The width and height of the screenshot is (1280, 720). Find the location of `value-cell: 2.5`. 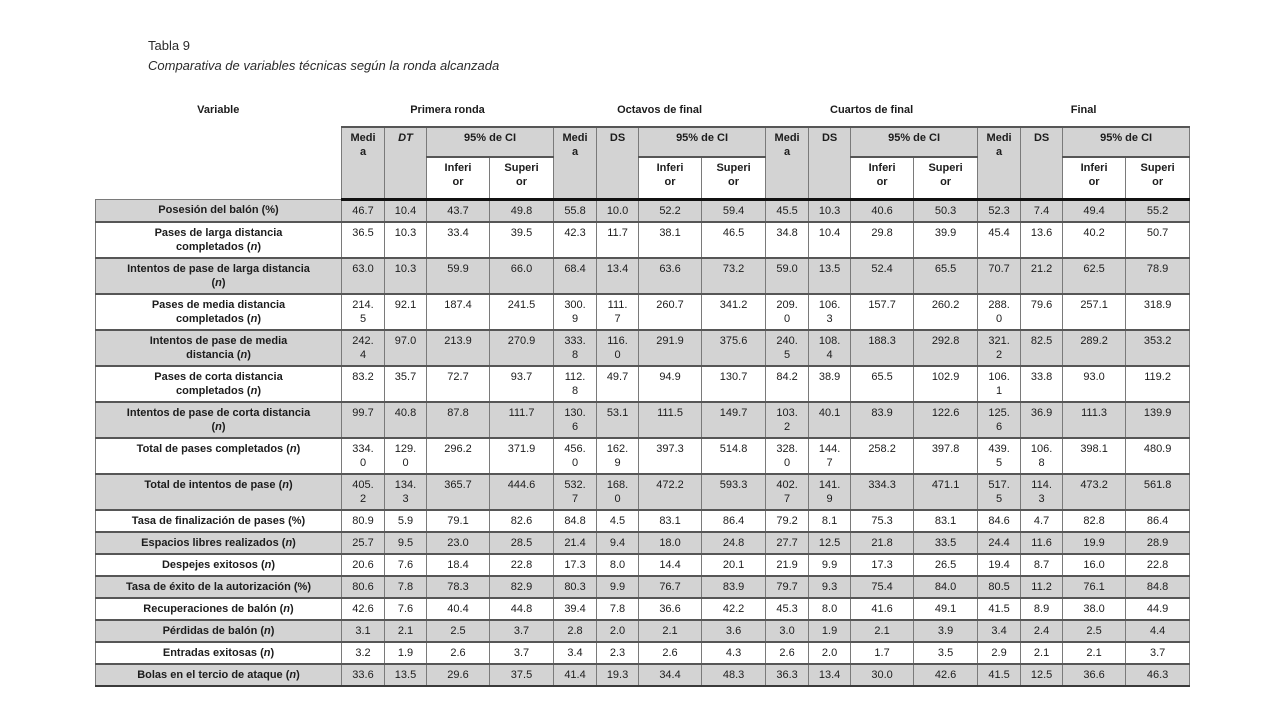

value-cell: 2.5 is located at coordinates (1094, 631).